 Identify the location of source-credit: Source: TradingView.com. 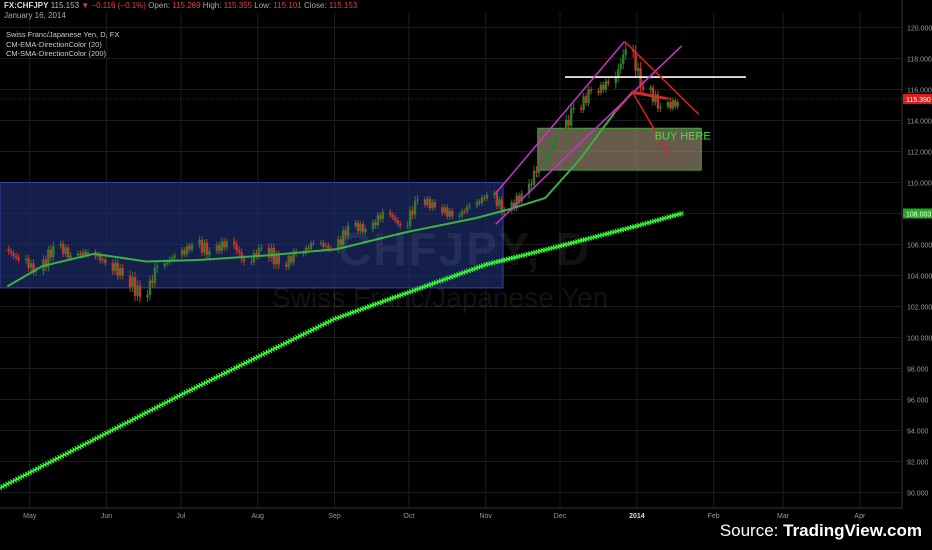
(821, 531).